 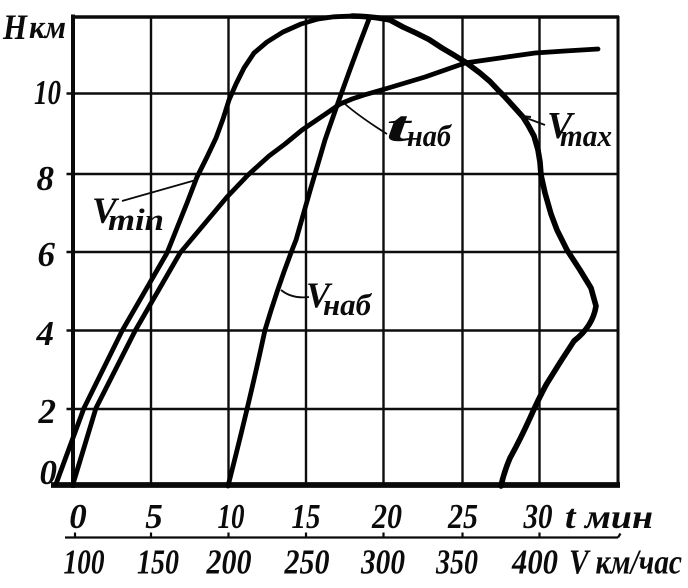 I want to click on svg-text: 6, so click(x=47, y=254).